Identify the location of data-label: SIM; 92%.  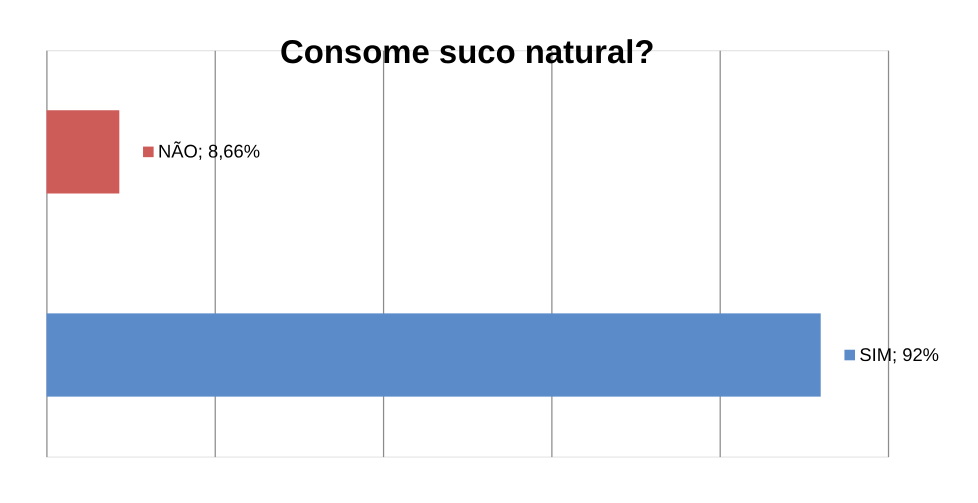
(899, 354).